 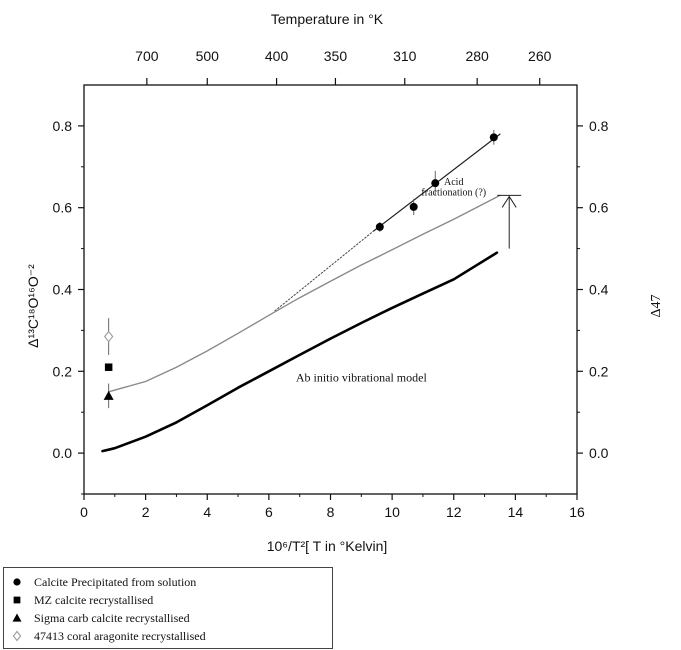 I want to click on legend-label: Calcite Precipitated from solution, so click(x=115, y=581).